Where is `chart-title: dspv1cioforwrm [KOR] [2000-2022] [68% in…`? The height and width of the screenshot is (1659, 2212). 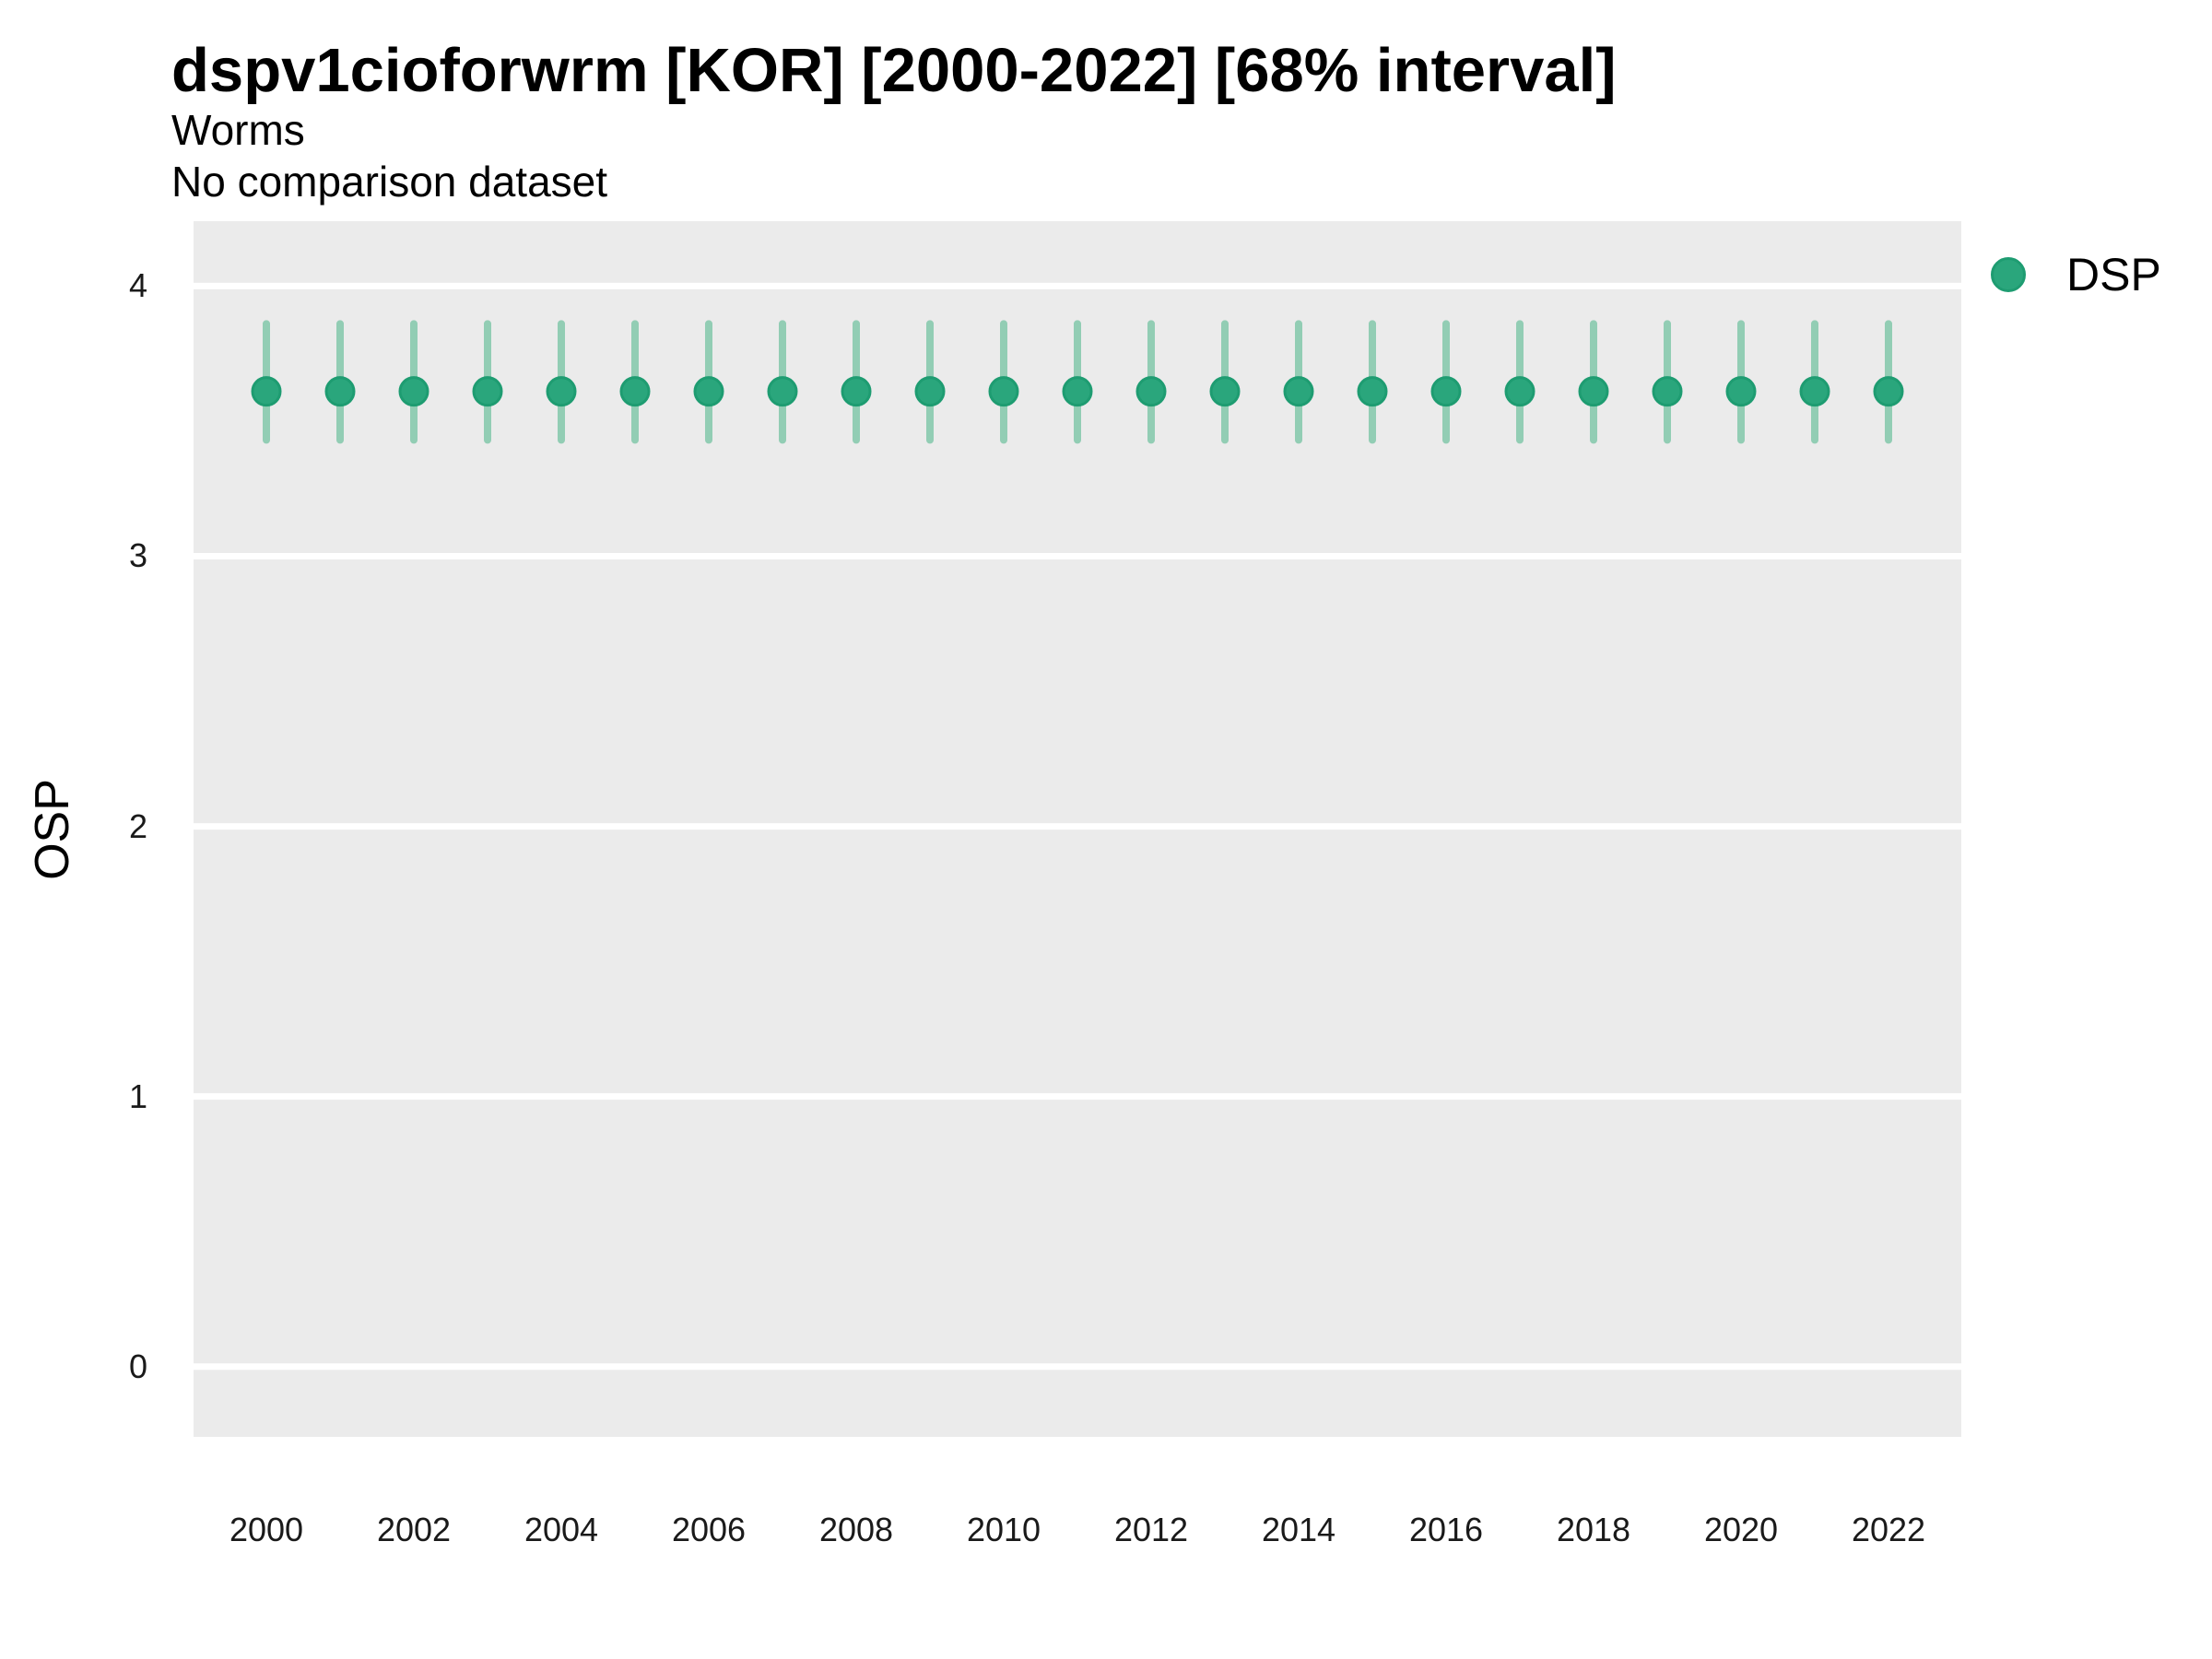 chart-title: dspv1cioforwrm [KOR] [2000-2022] [68% in… is located at coordinates (894, 70).